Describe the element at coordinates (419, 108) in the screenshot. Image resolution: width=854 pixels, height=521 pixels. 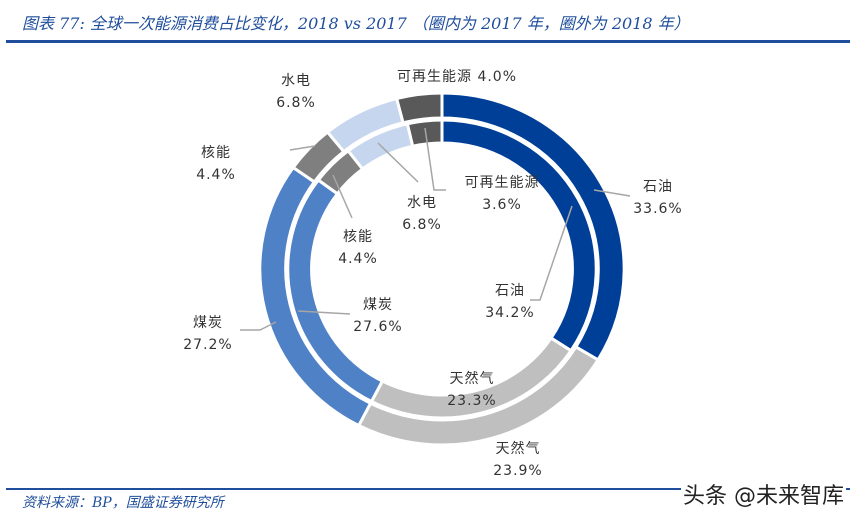
I see `outer-ring-2018-segment-renewables` at that location.